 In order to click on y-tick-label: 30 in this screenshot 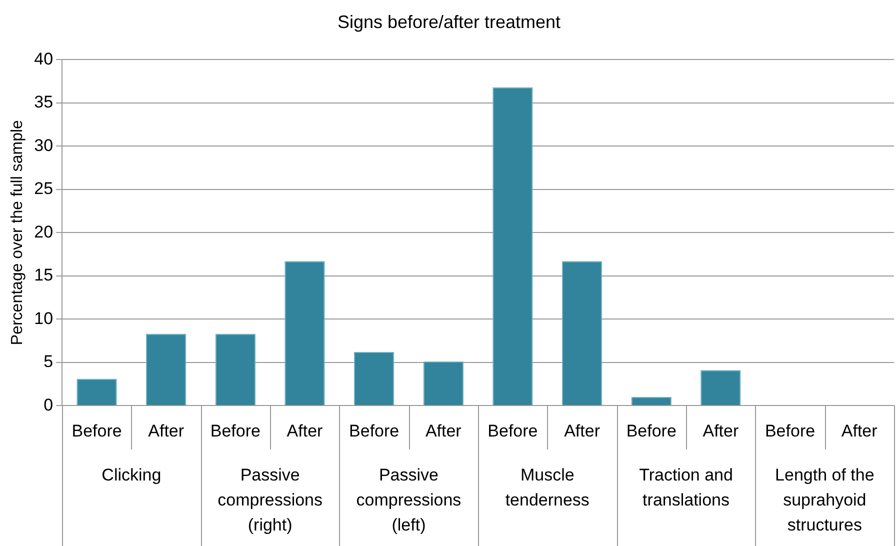, I will do `click(44, 145)`.